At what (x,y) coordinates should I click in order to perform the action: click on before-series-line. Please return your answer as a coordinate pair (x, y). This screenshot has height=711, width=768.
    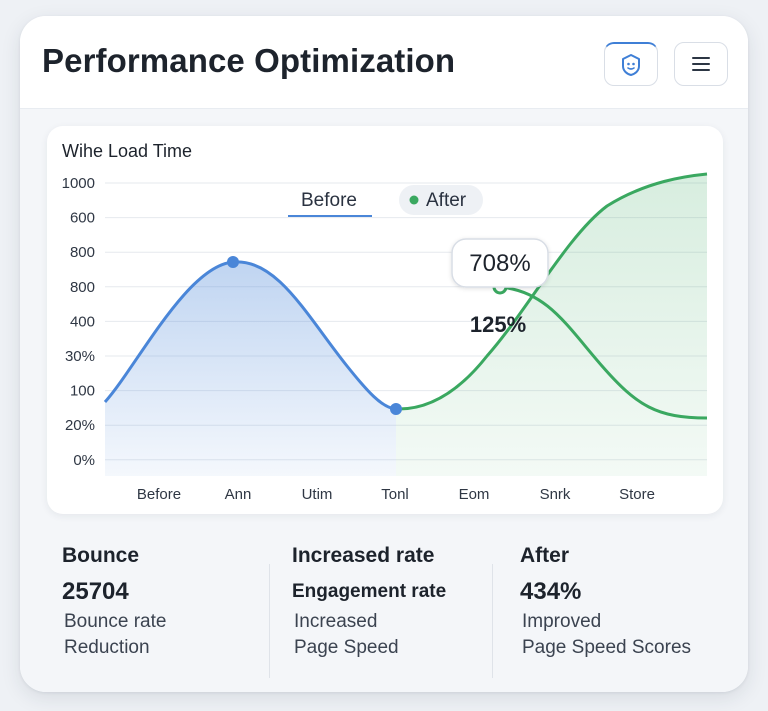
    Looking at the image, I should click on (250, 335).